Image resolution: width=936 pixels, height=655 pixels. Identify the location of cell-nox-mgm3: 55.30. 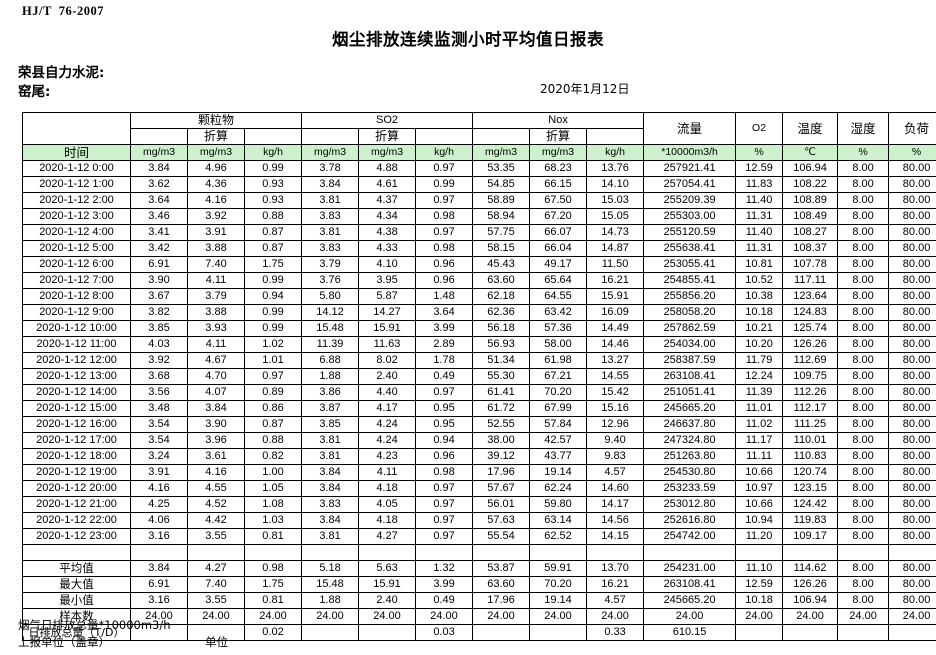
(501, 376).